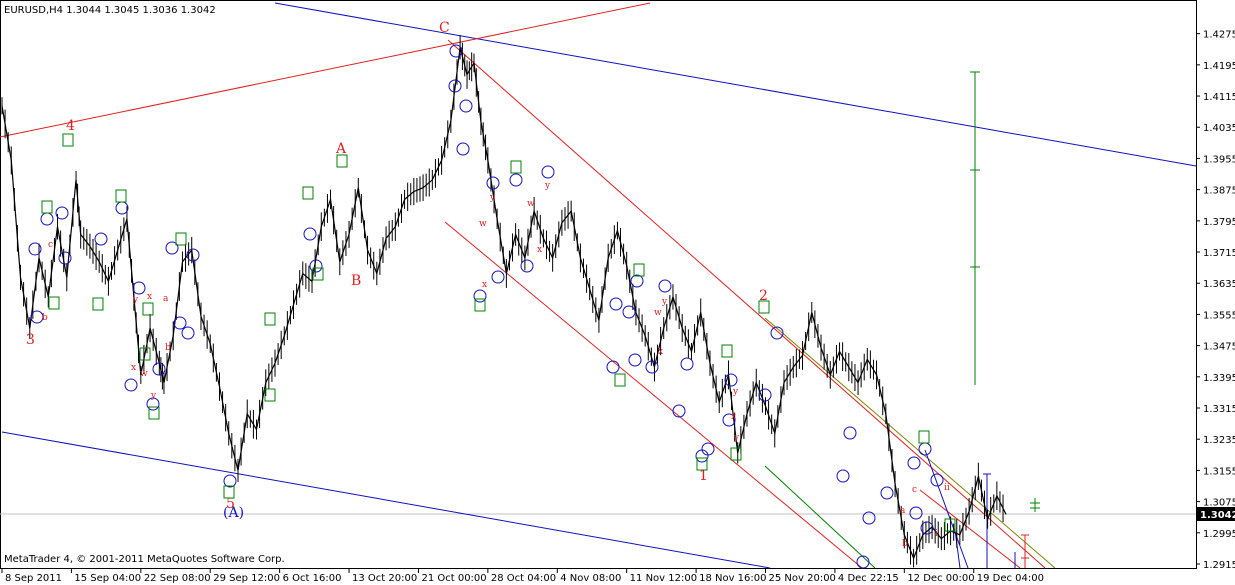  What do you see at coordinates (1219, 378) in the screenshot?
I see `y-tick-label-11: 1.3395` at bounding box center [1219, 378].